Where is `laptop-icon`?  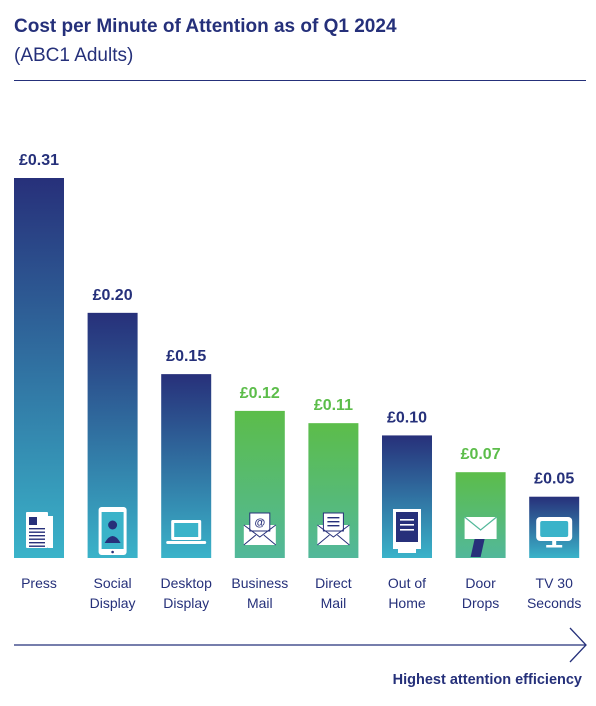 laptop-icon is located at coordinates (186, 532).